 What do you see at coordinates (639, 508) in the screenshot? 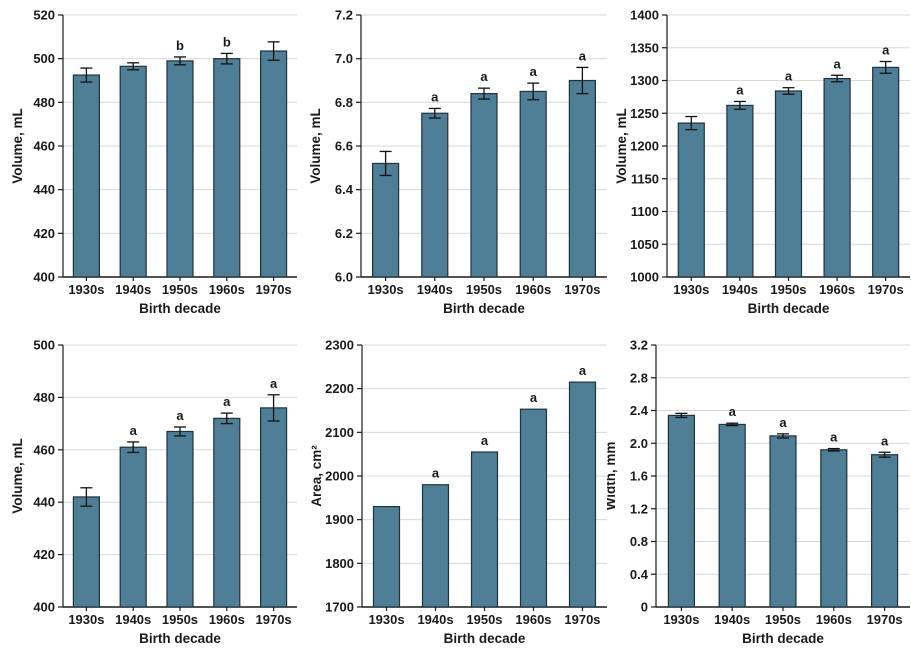
I see `y-tick-label: 1.2` at bounding box center [639, 508].